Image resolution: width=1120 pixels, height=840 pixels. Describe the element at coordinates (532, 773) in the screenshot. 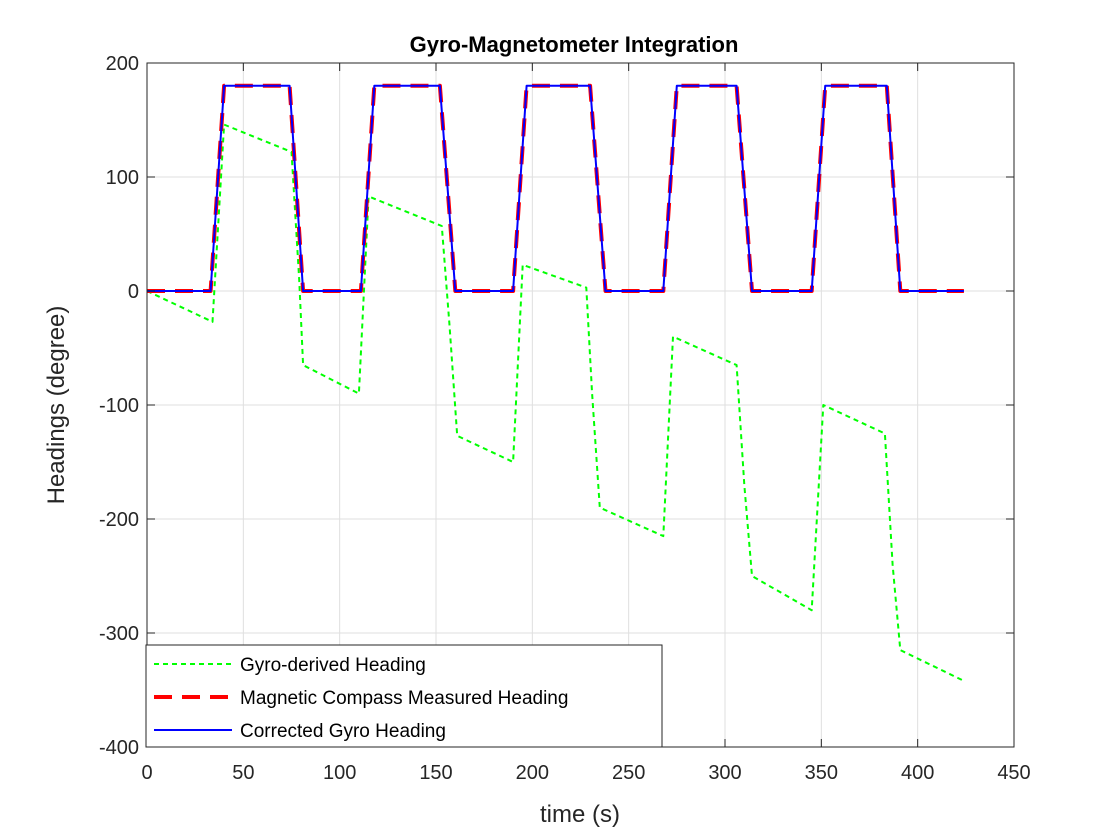

I see `x-tick-label: 200` at that location.